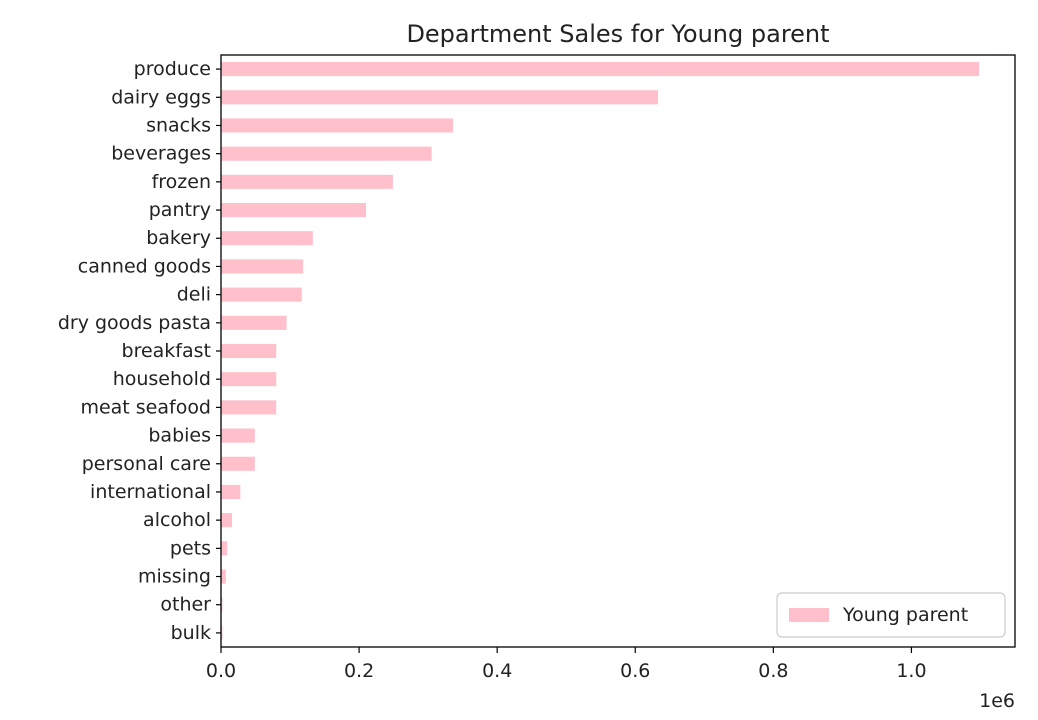 The height and width of the screenshot is (720, 1038). Describe the element at coordinates (146, 464) in the screenshot. I see `y-tick-label: personal care` at that location.